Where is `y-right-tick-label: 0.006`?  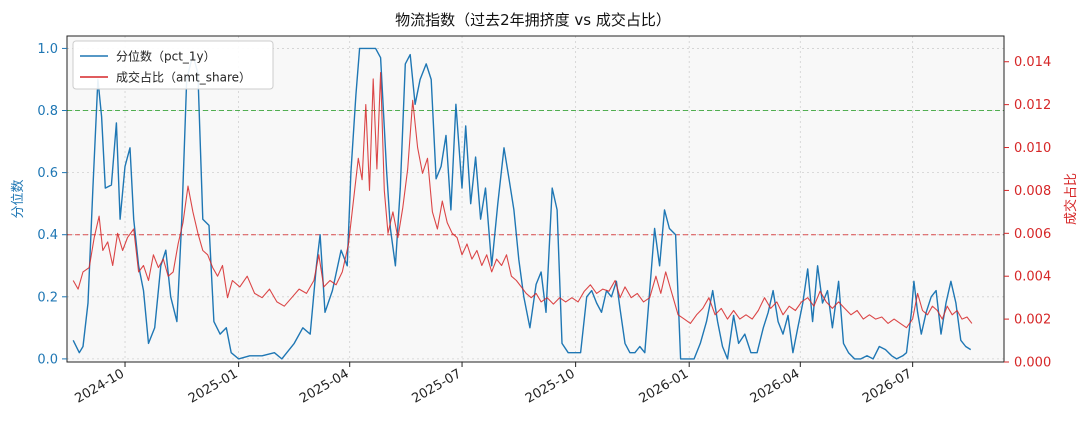
y-right-tick-label: 0.006 is located at coordinates (1032, 234).